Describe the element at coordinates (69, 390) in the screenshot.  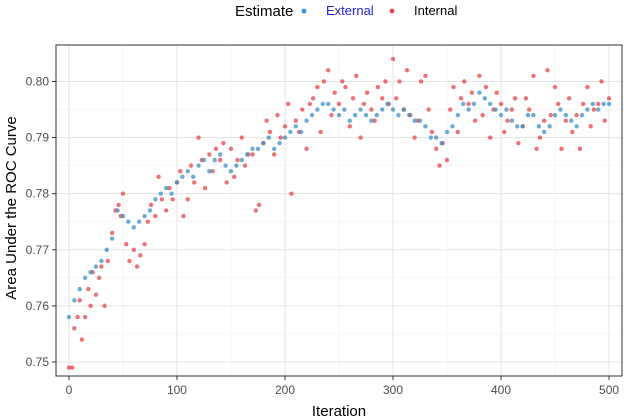
I see `x-tick-label: 0` at that location.